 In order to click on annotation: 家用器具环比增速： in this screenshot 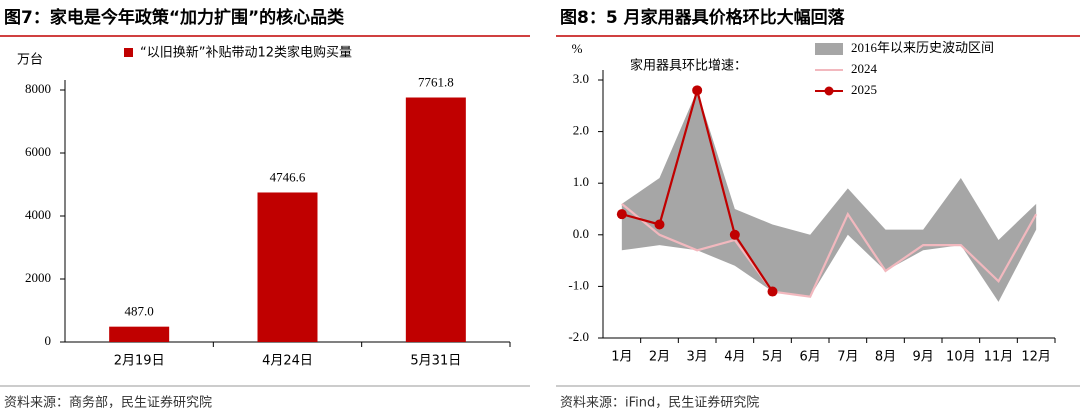, I will do `click(688, 66)`.